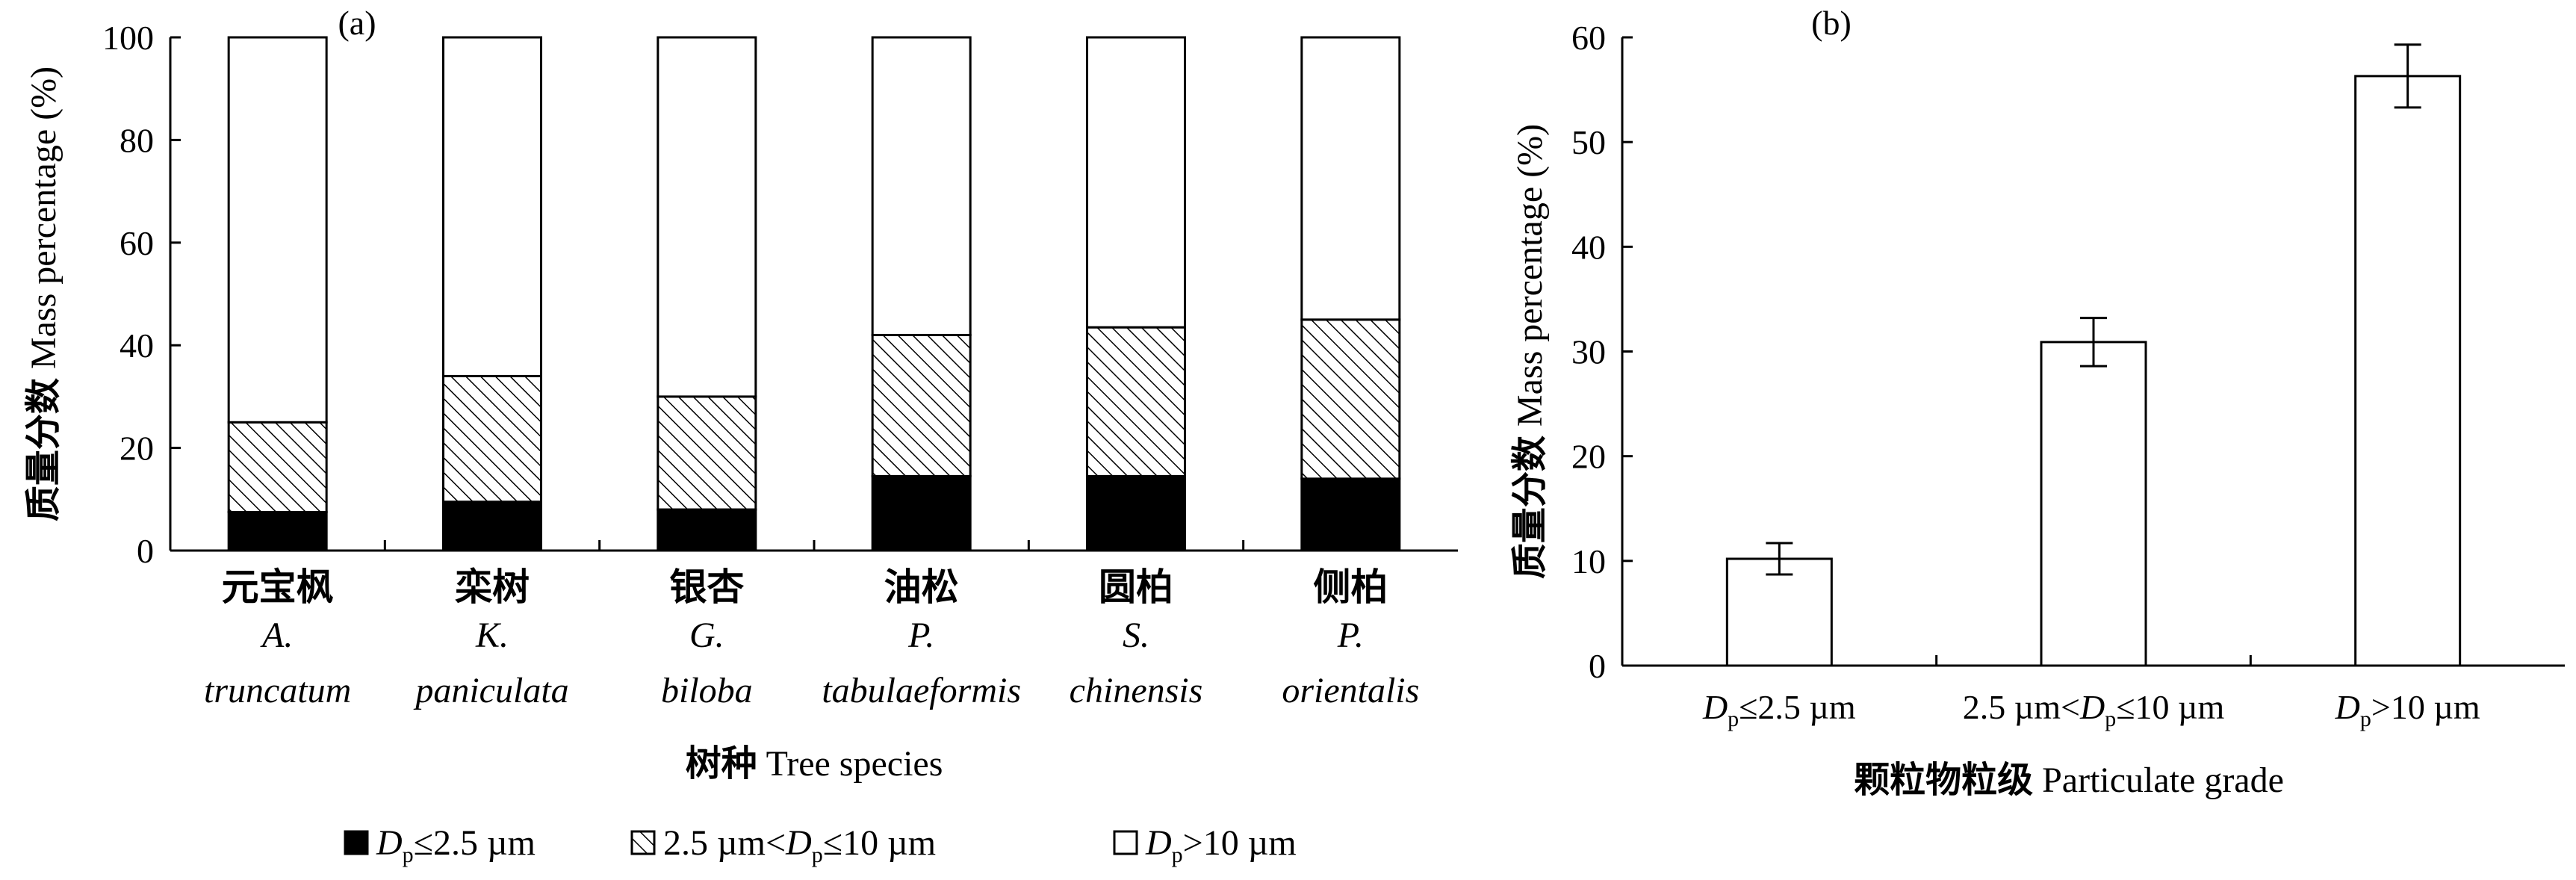  I want to click on x-axis-title: 树种 Tree species, so click(814, 764).